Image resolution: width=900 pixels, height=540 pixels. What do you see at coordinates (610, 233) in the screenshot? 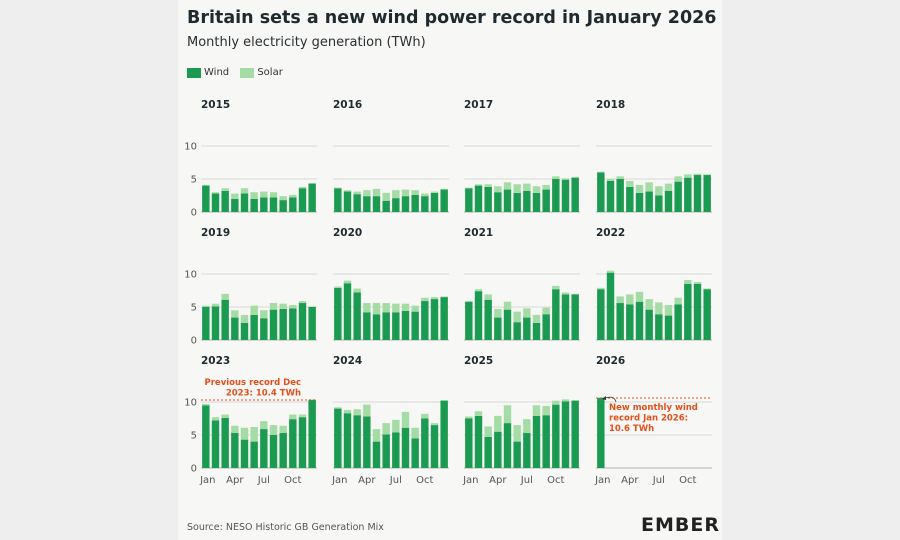
I see `panel-year-2022: 2022` at bounding box center [610, 233].